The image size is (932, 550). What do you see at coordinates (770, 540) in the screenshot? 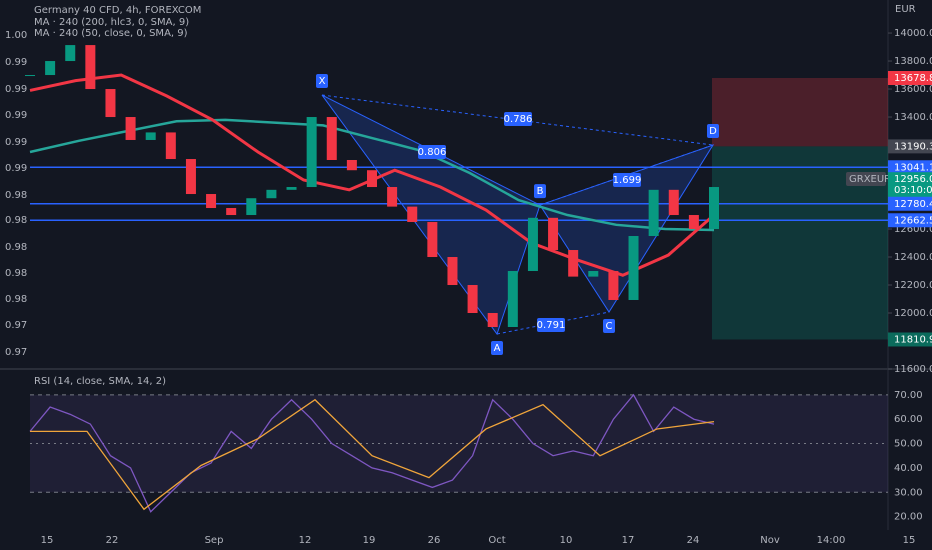
I see `time-label: Nov` at bounding box center [770, 540].